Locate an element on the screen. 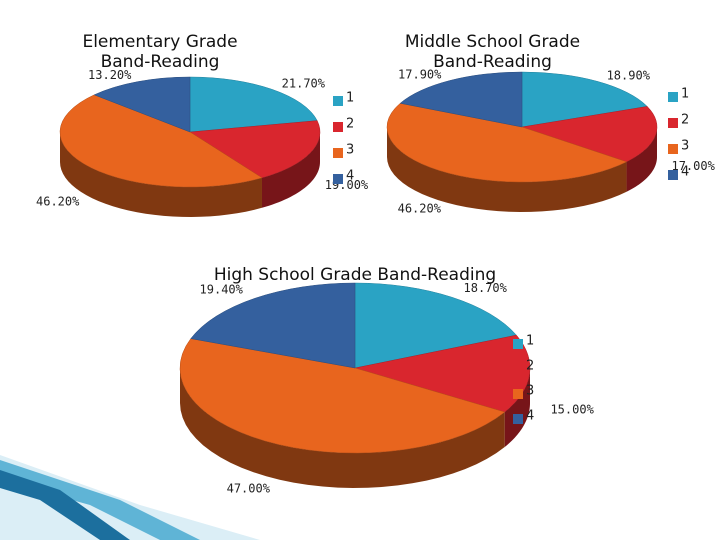 Image resolution: width=720 pixels, height=540 pixels. data-label: 21.70% is located at coordinates (304, 84).